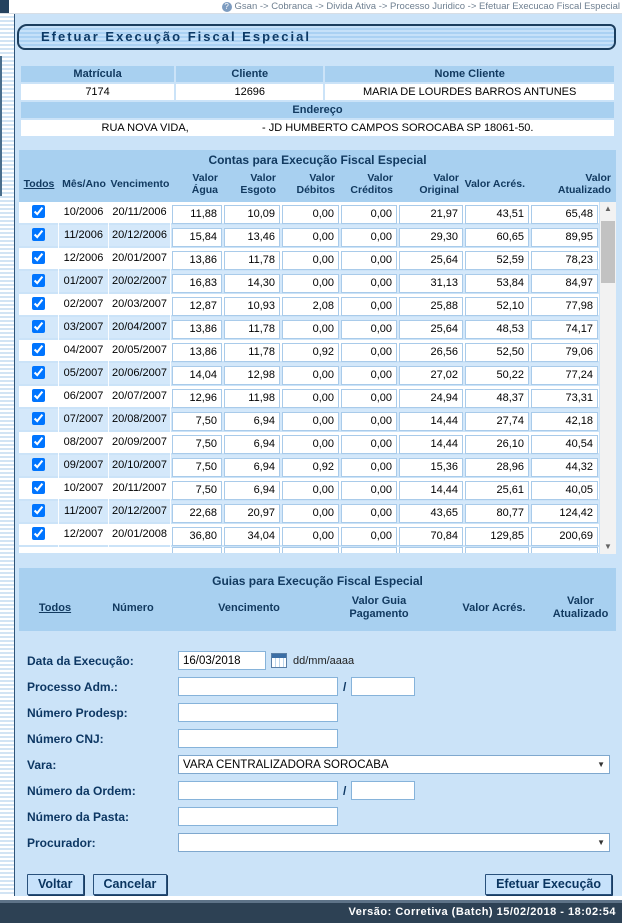 Image resolution: width=622 pixels, height=923 pixels. I want to click on cell-valor-original: 25,64, so click(431, 329).